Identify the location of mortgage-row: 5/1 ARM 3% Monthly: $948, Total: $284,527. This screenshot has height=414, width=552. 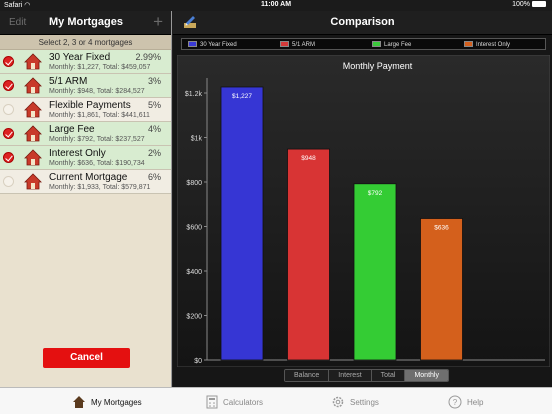
(85, 86).